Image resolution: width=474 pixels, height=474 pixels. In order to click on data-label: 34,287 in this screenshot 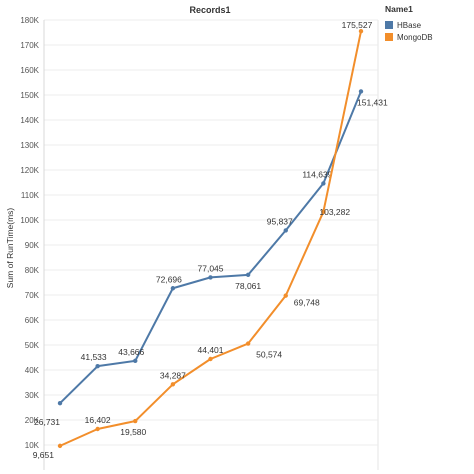, I will do `click(173, 375)`.